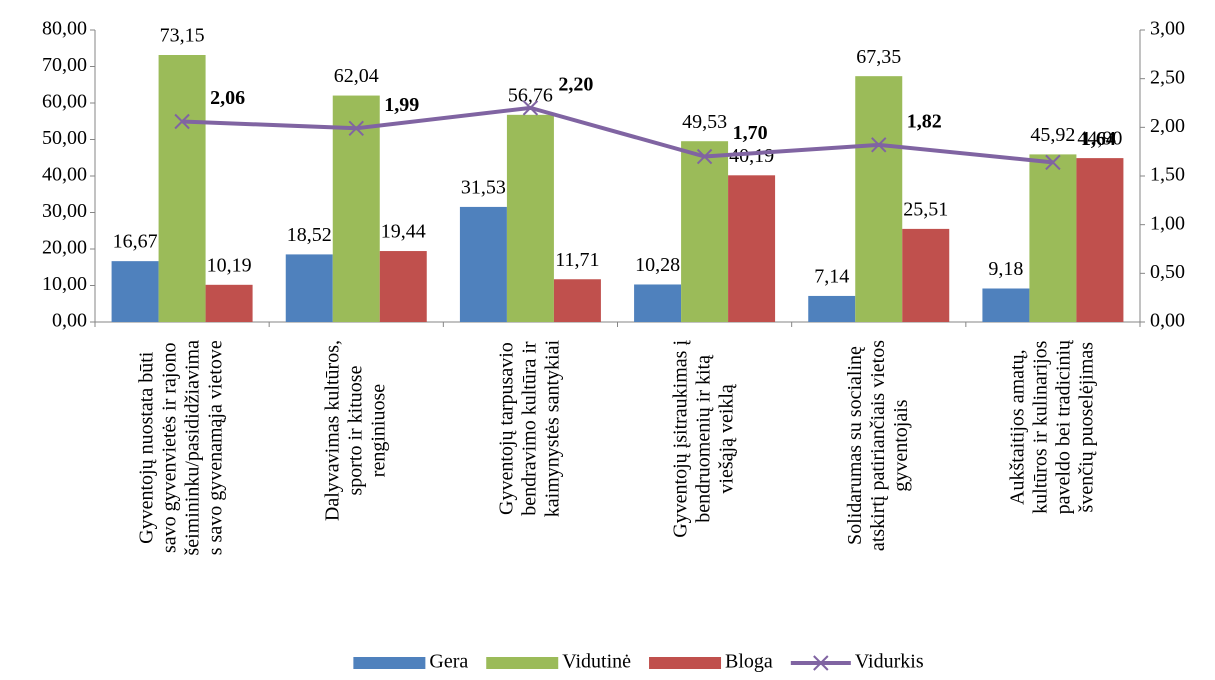  What do you see at coordinates (1167, 223) in the screenshot?
I see `y2-tick-label: 1,00` at bounding box center [1167, 223].